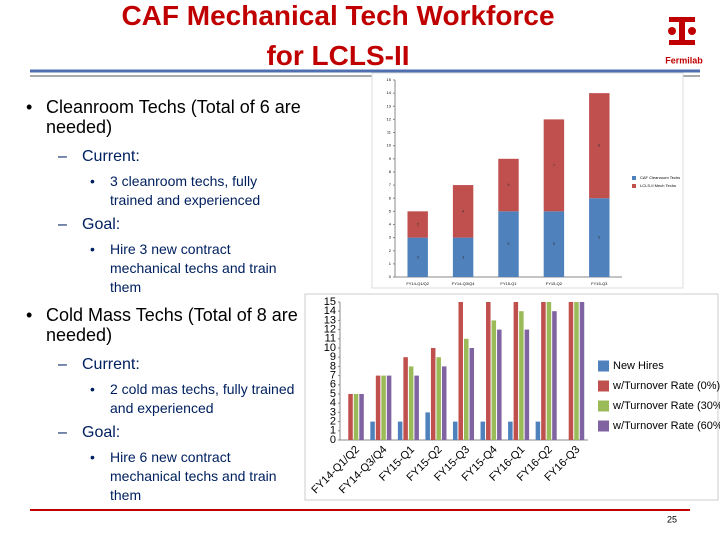 Image resolution: width=720 pixels, height=540 pixels. I want to click on x-tick-label: FY15-Q1, so click(508, 283).